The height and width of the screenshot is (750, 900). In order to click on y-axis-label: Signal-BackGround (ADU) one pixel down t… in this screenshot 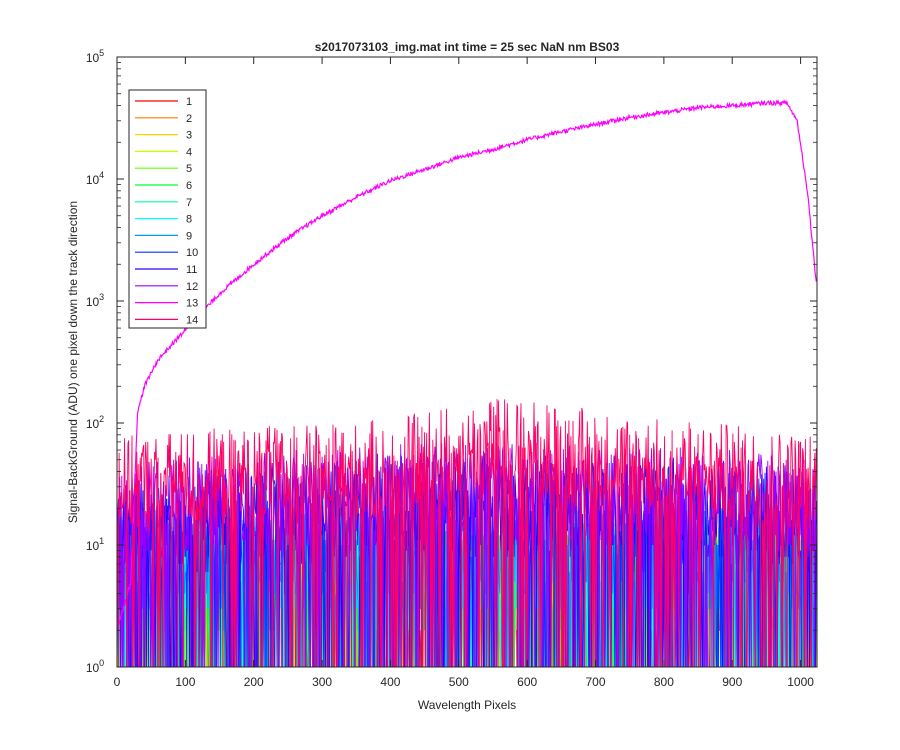, I will do `click(73, 362)`.